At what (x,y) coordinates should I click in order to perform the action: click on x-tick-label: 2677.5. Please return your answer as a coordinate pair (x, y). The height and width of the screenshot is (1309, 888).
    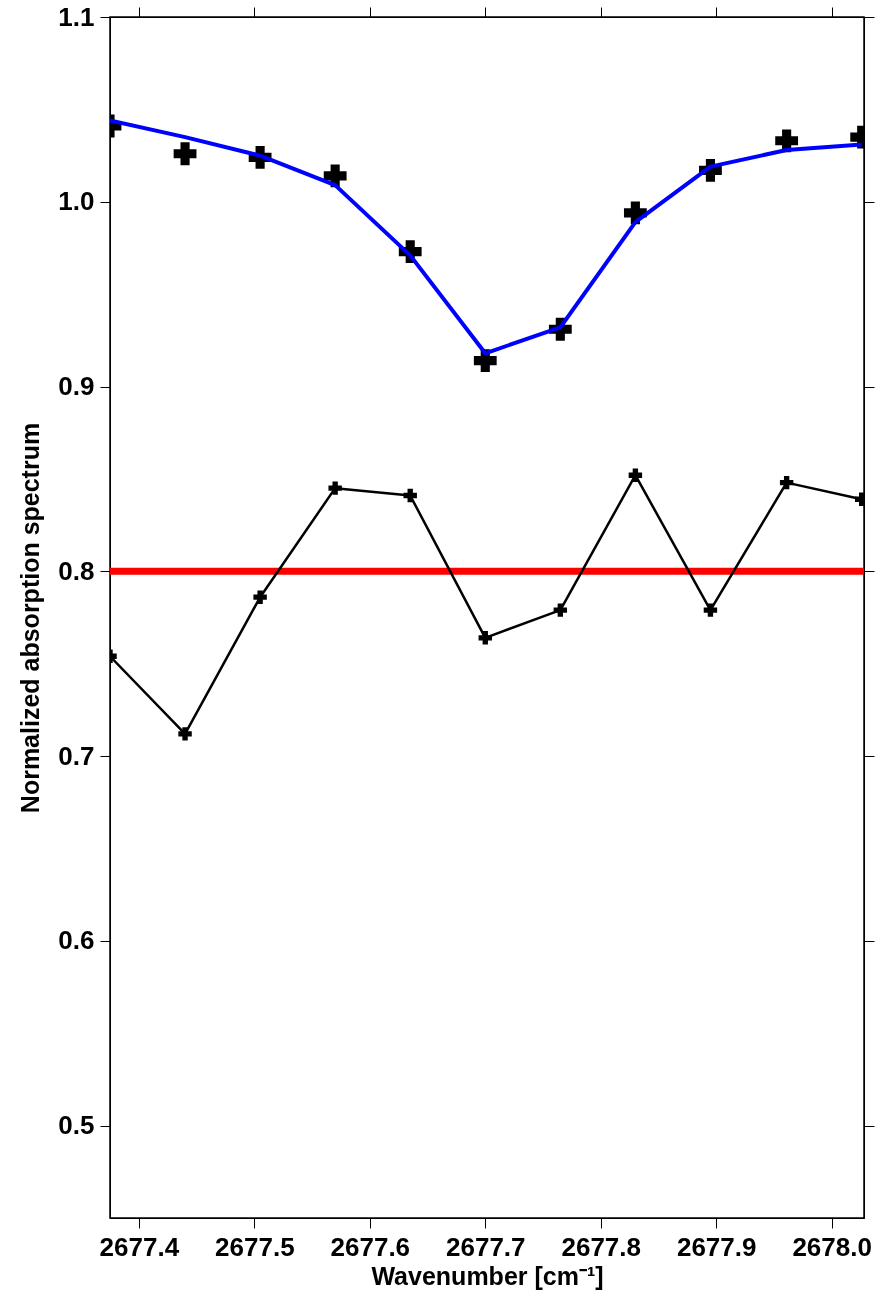
    Looking at the image, I should click on (255, 1246).